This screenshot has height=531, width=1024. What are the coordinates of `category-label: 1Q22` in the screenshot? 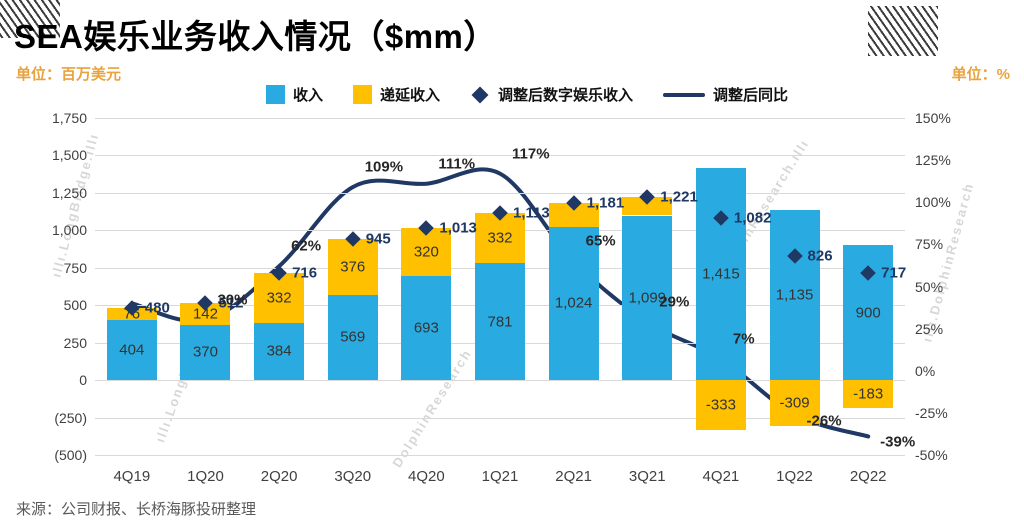 It's located at (794, 476).